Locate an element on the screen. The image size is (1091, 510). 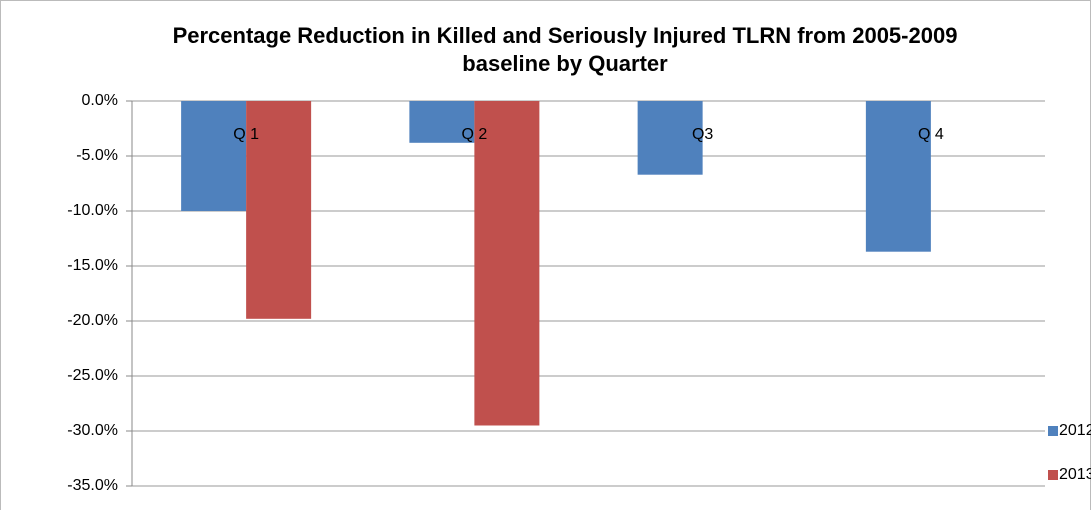
y-tick-label: -35.0% is located at coordinates (92, 485).